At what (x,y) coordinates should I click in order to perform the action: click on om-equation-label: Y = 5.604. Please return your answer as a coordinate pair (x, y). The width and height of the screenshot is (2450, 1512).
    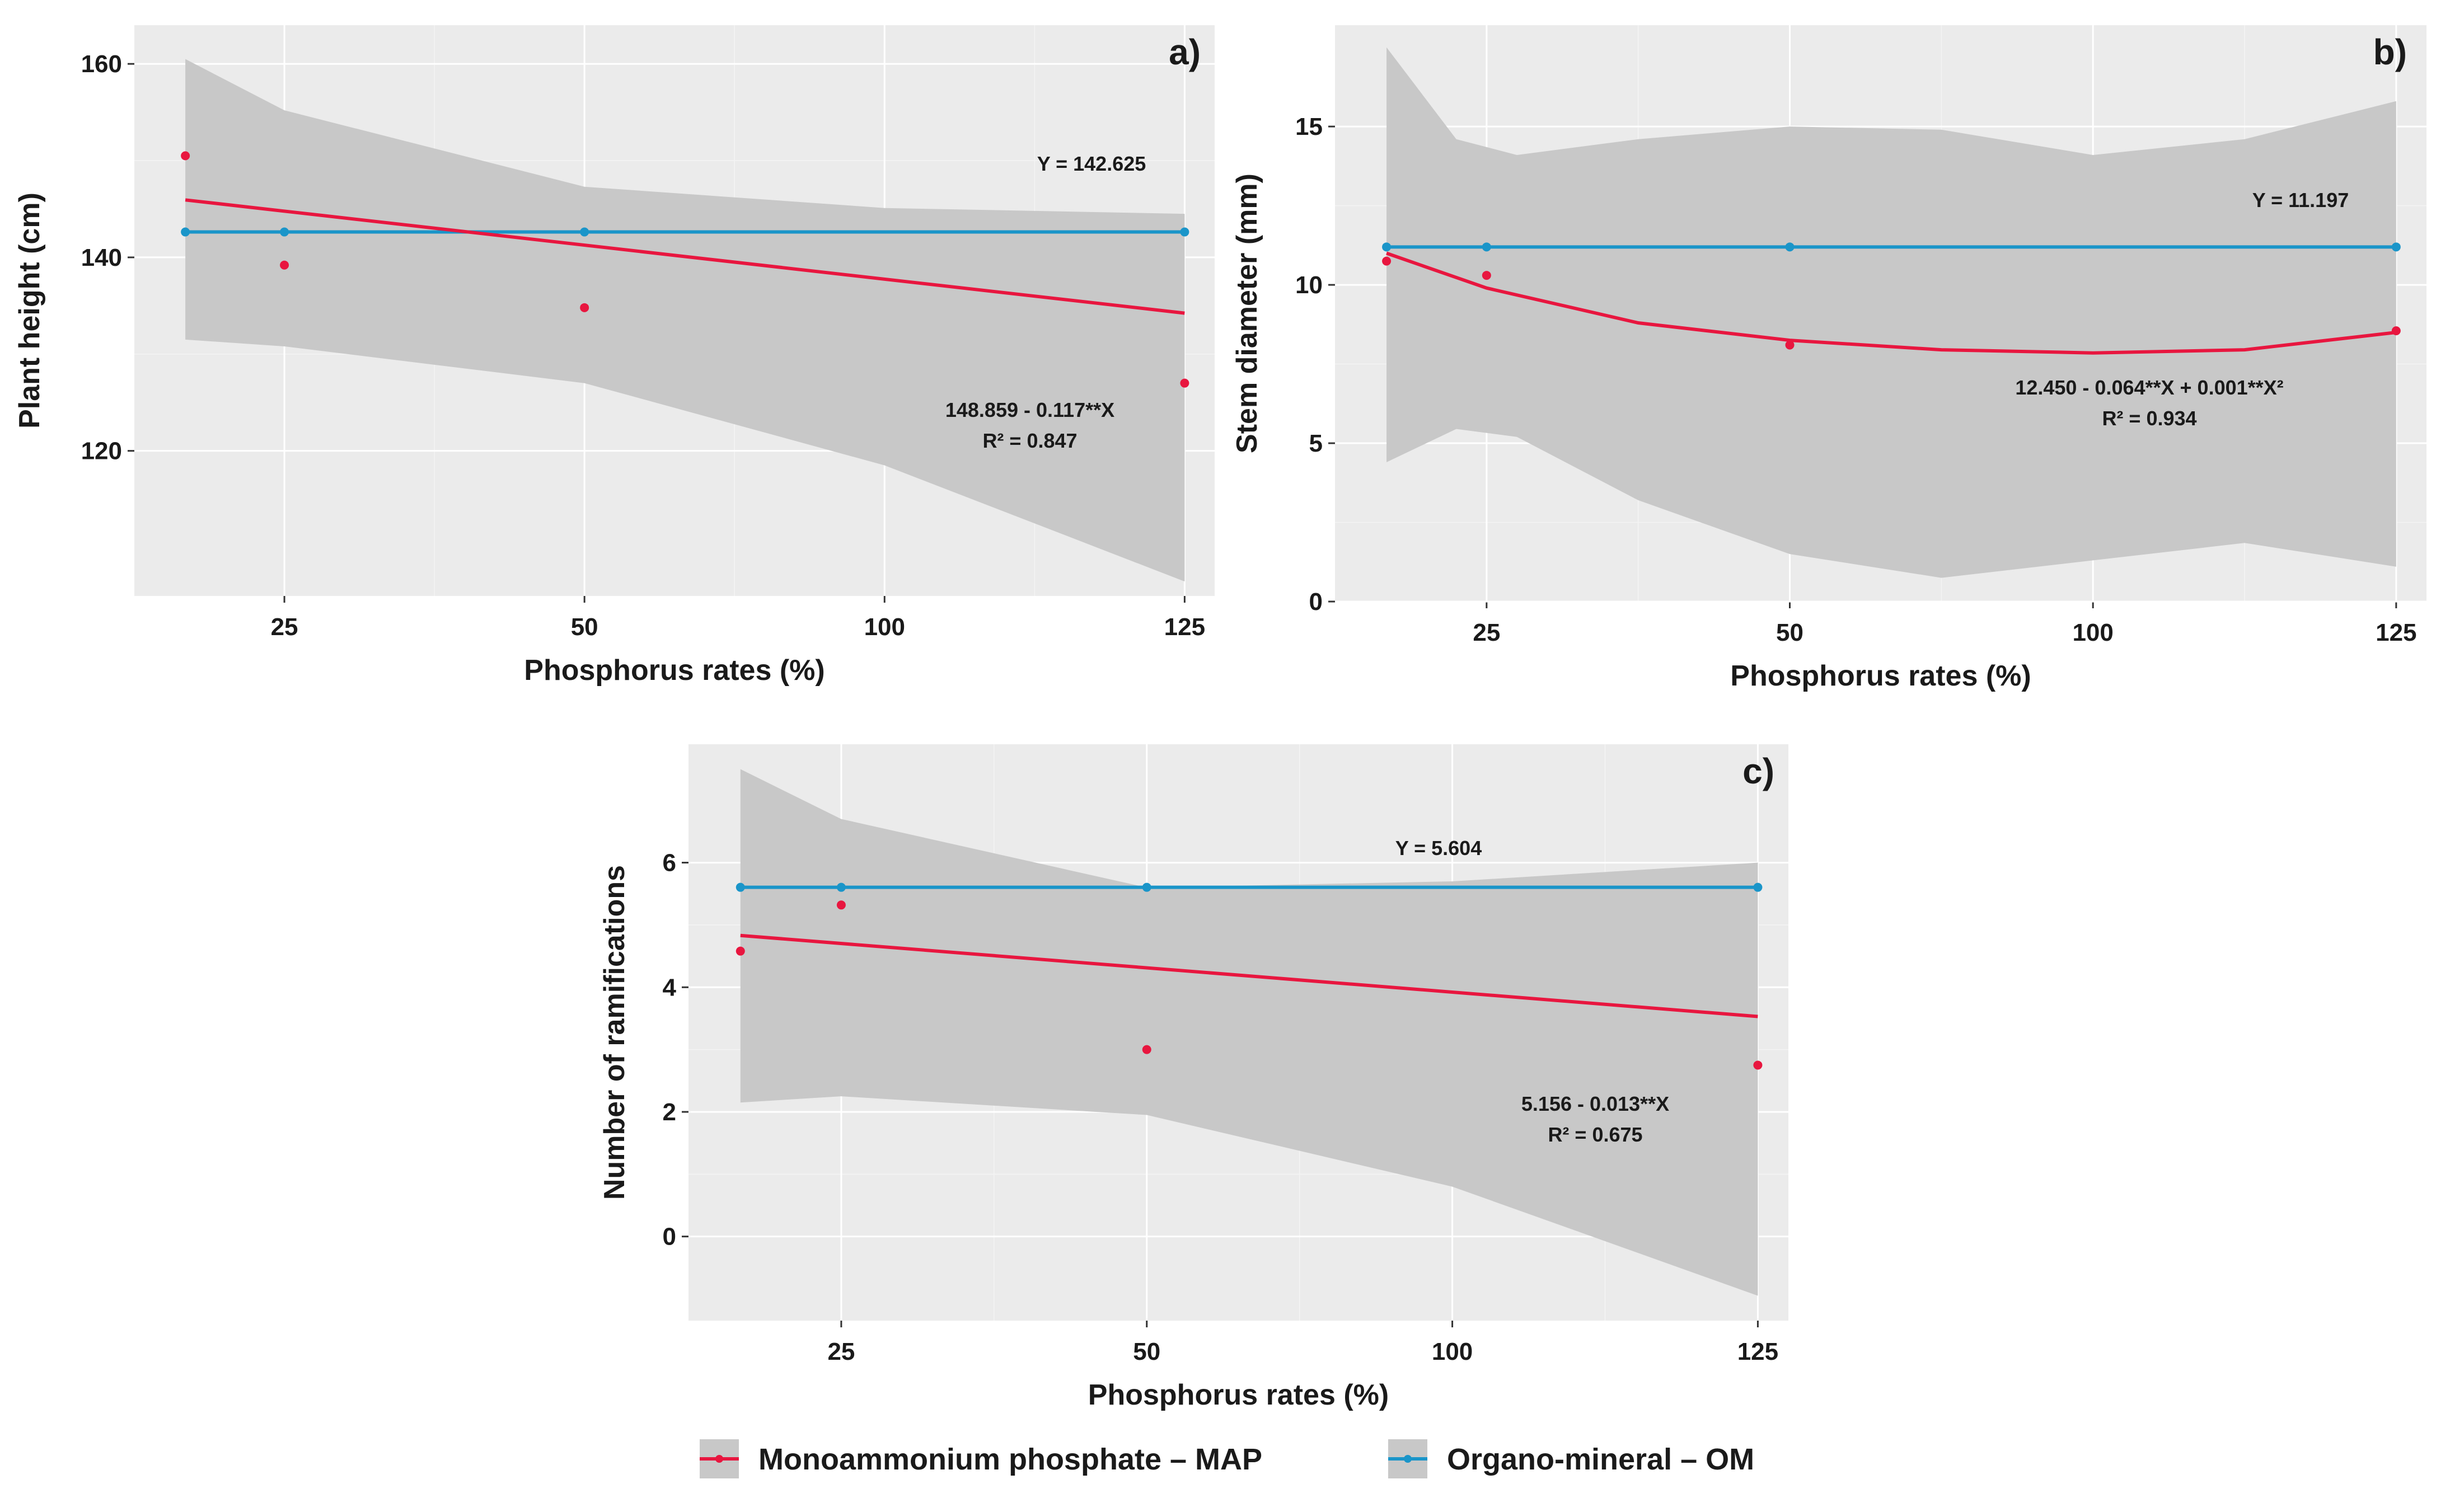
    Looking at the image, I should click on (1438, 848).